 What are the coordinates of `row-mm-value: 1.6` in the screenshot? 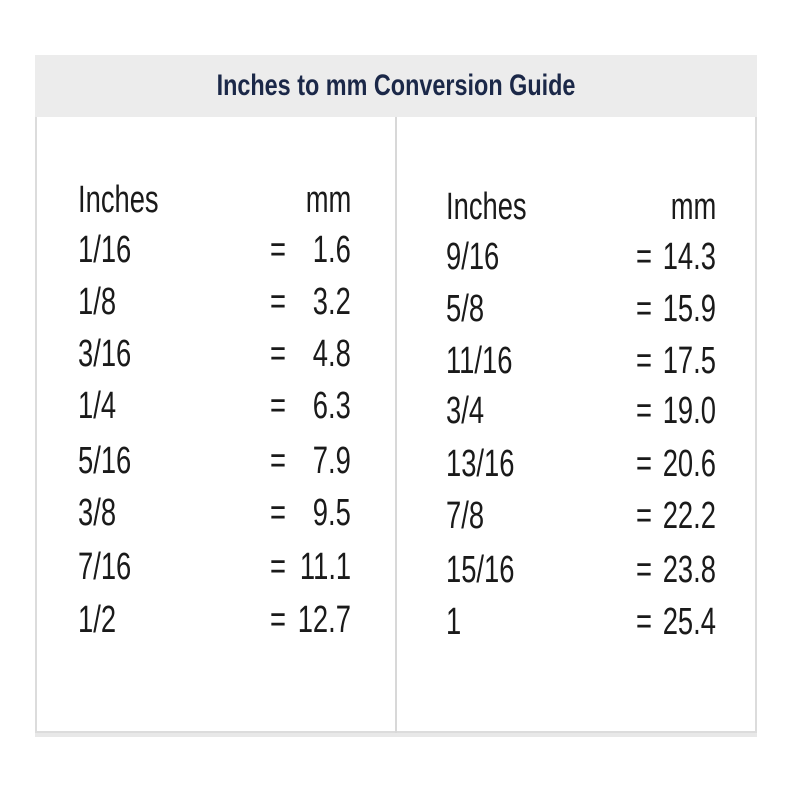 It's located at (331, 250).